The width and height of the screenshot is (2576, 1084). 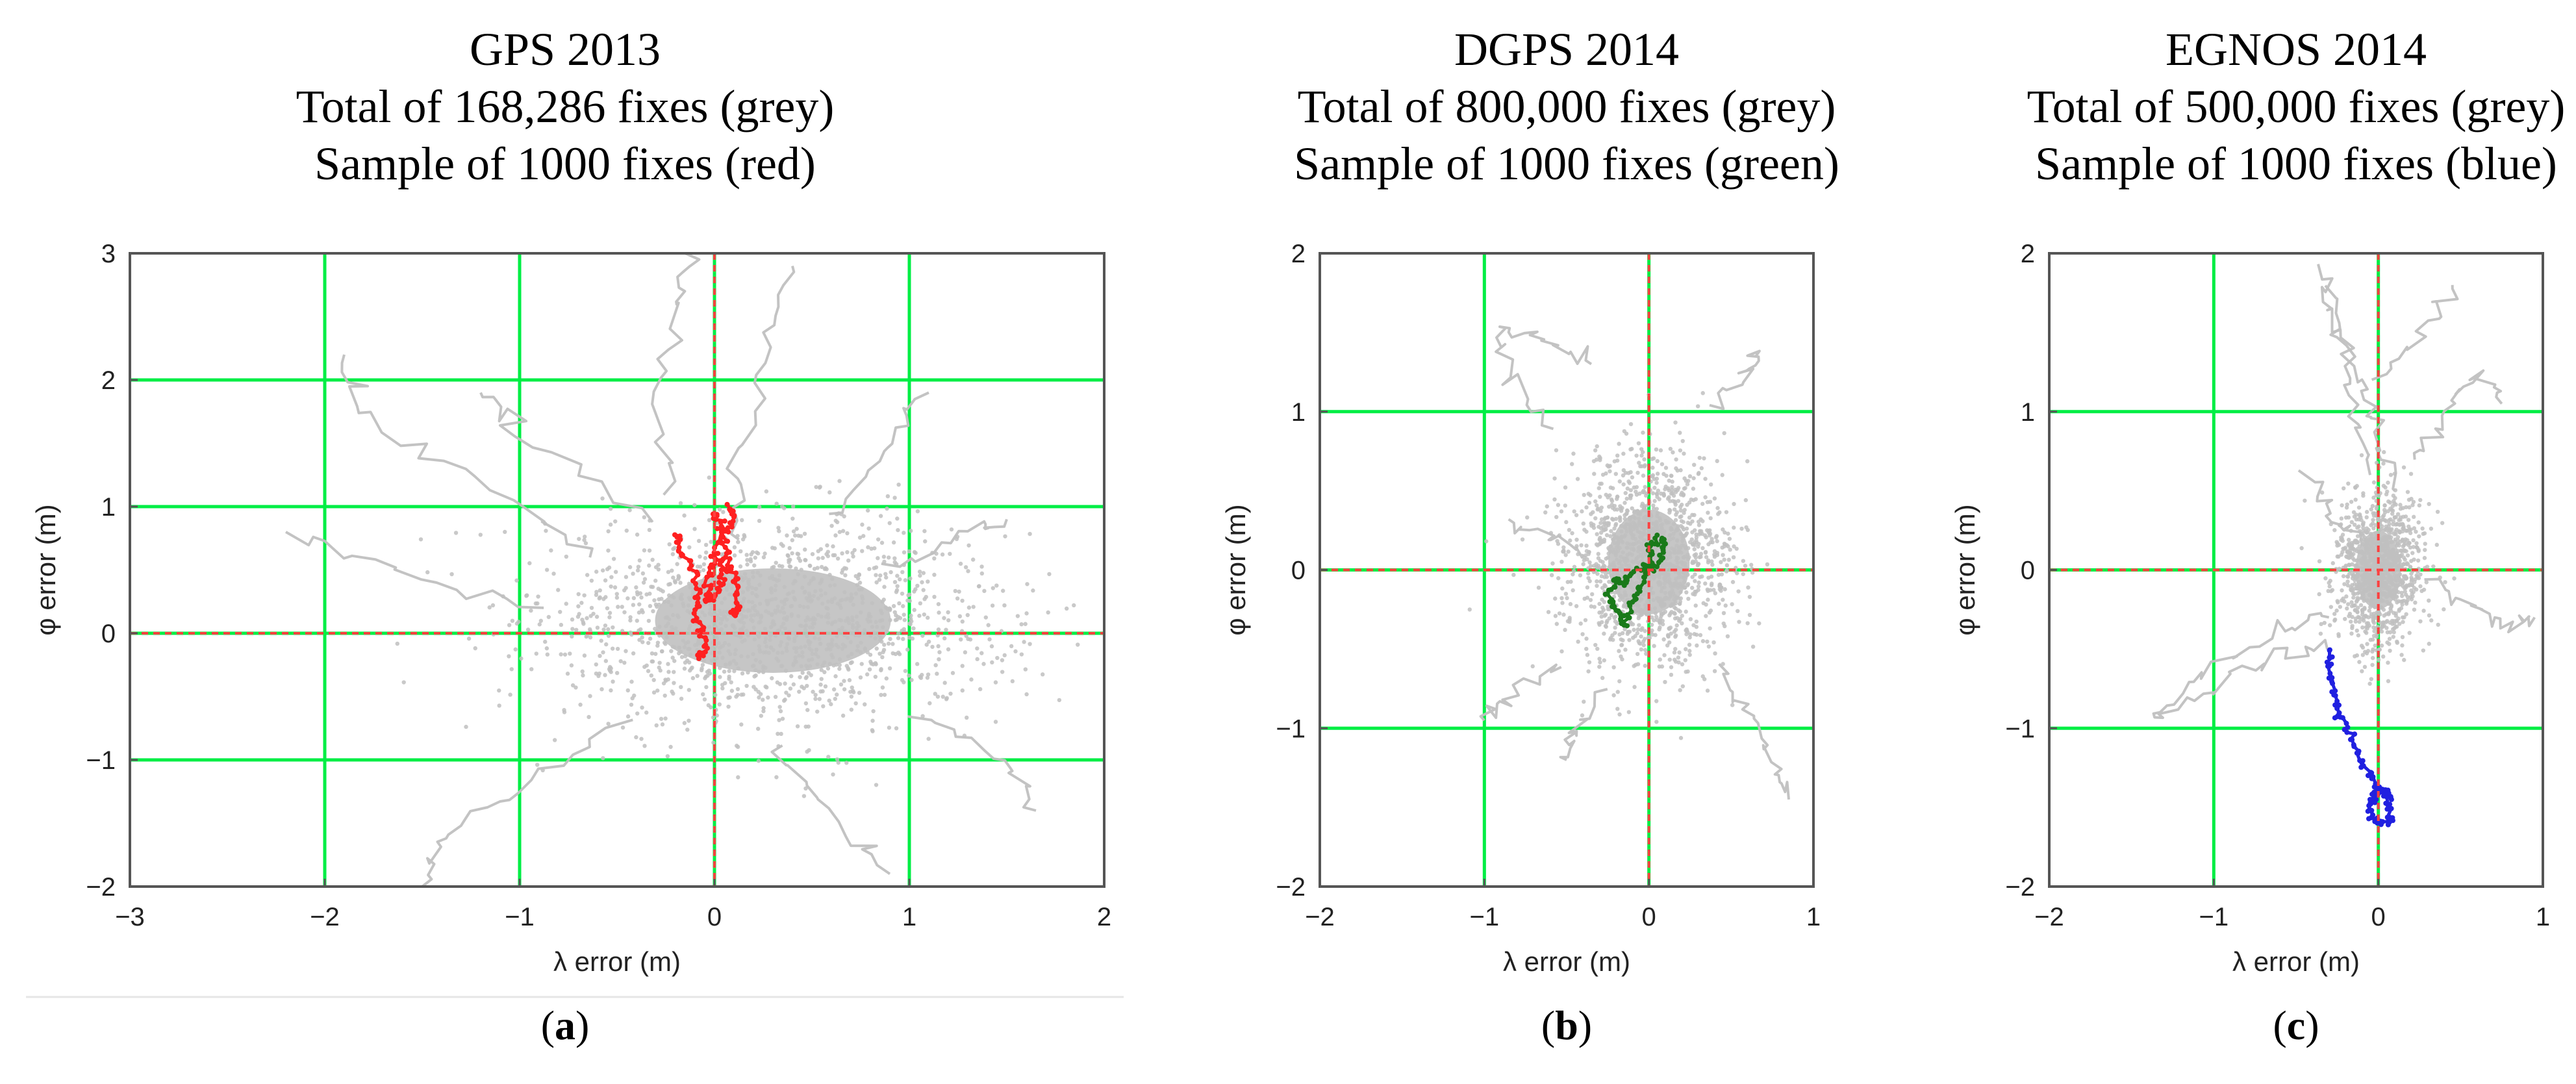 I want to click on x-tick-label: −2, so click(x=325, y=917).